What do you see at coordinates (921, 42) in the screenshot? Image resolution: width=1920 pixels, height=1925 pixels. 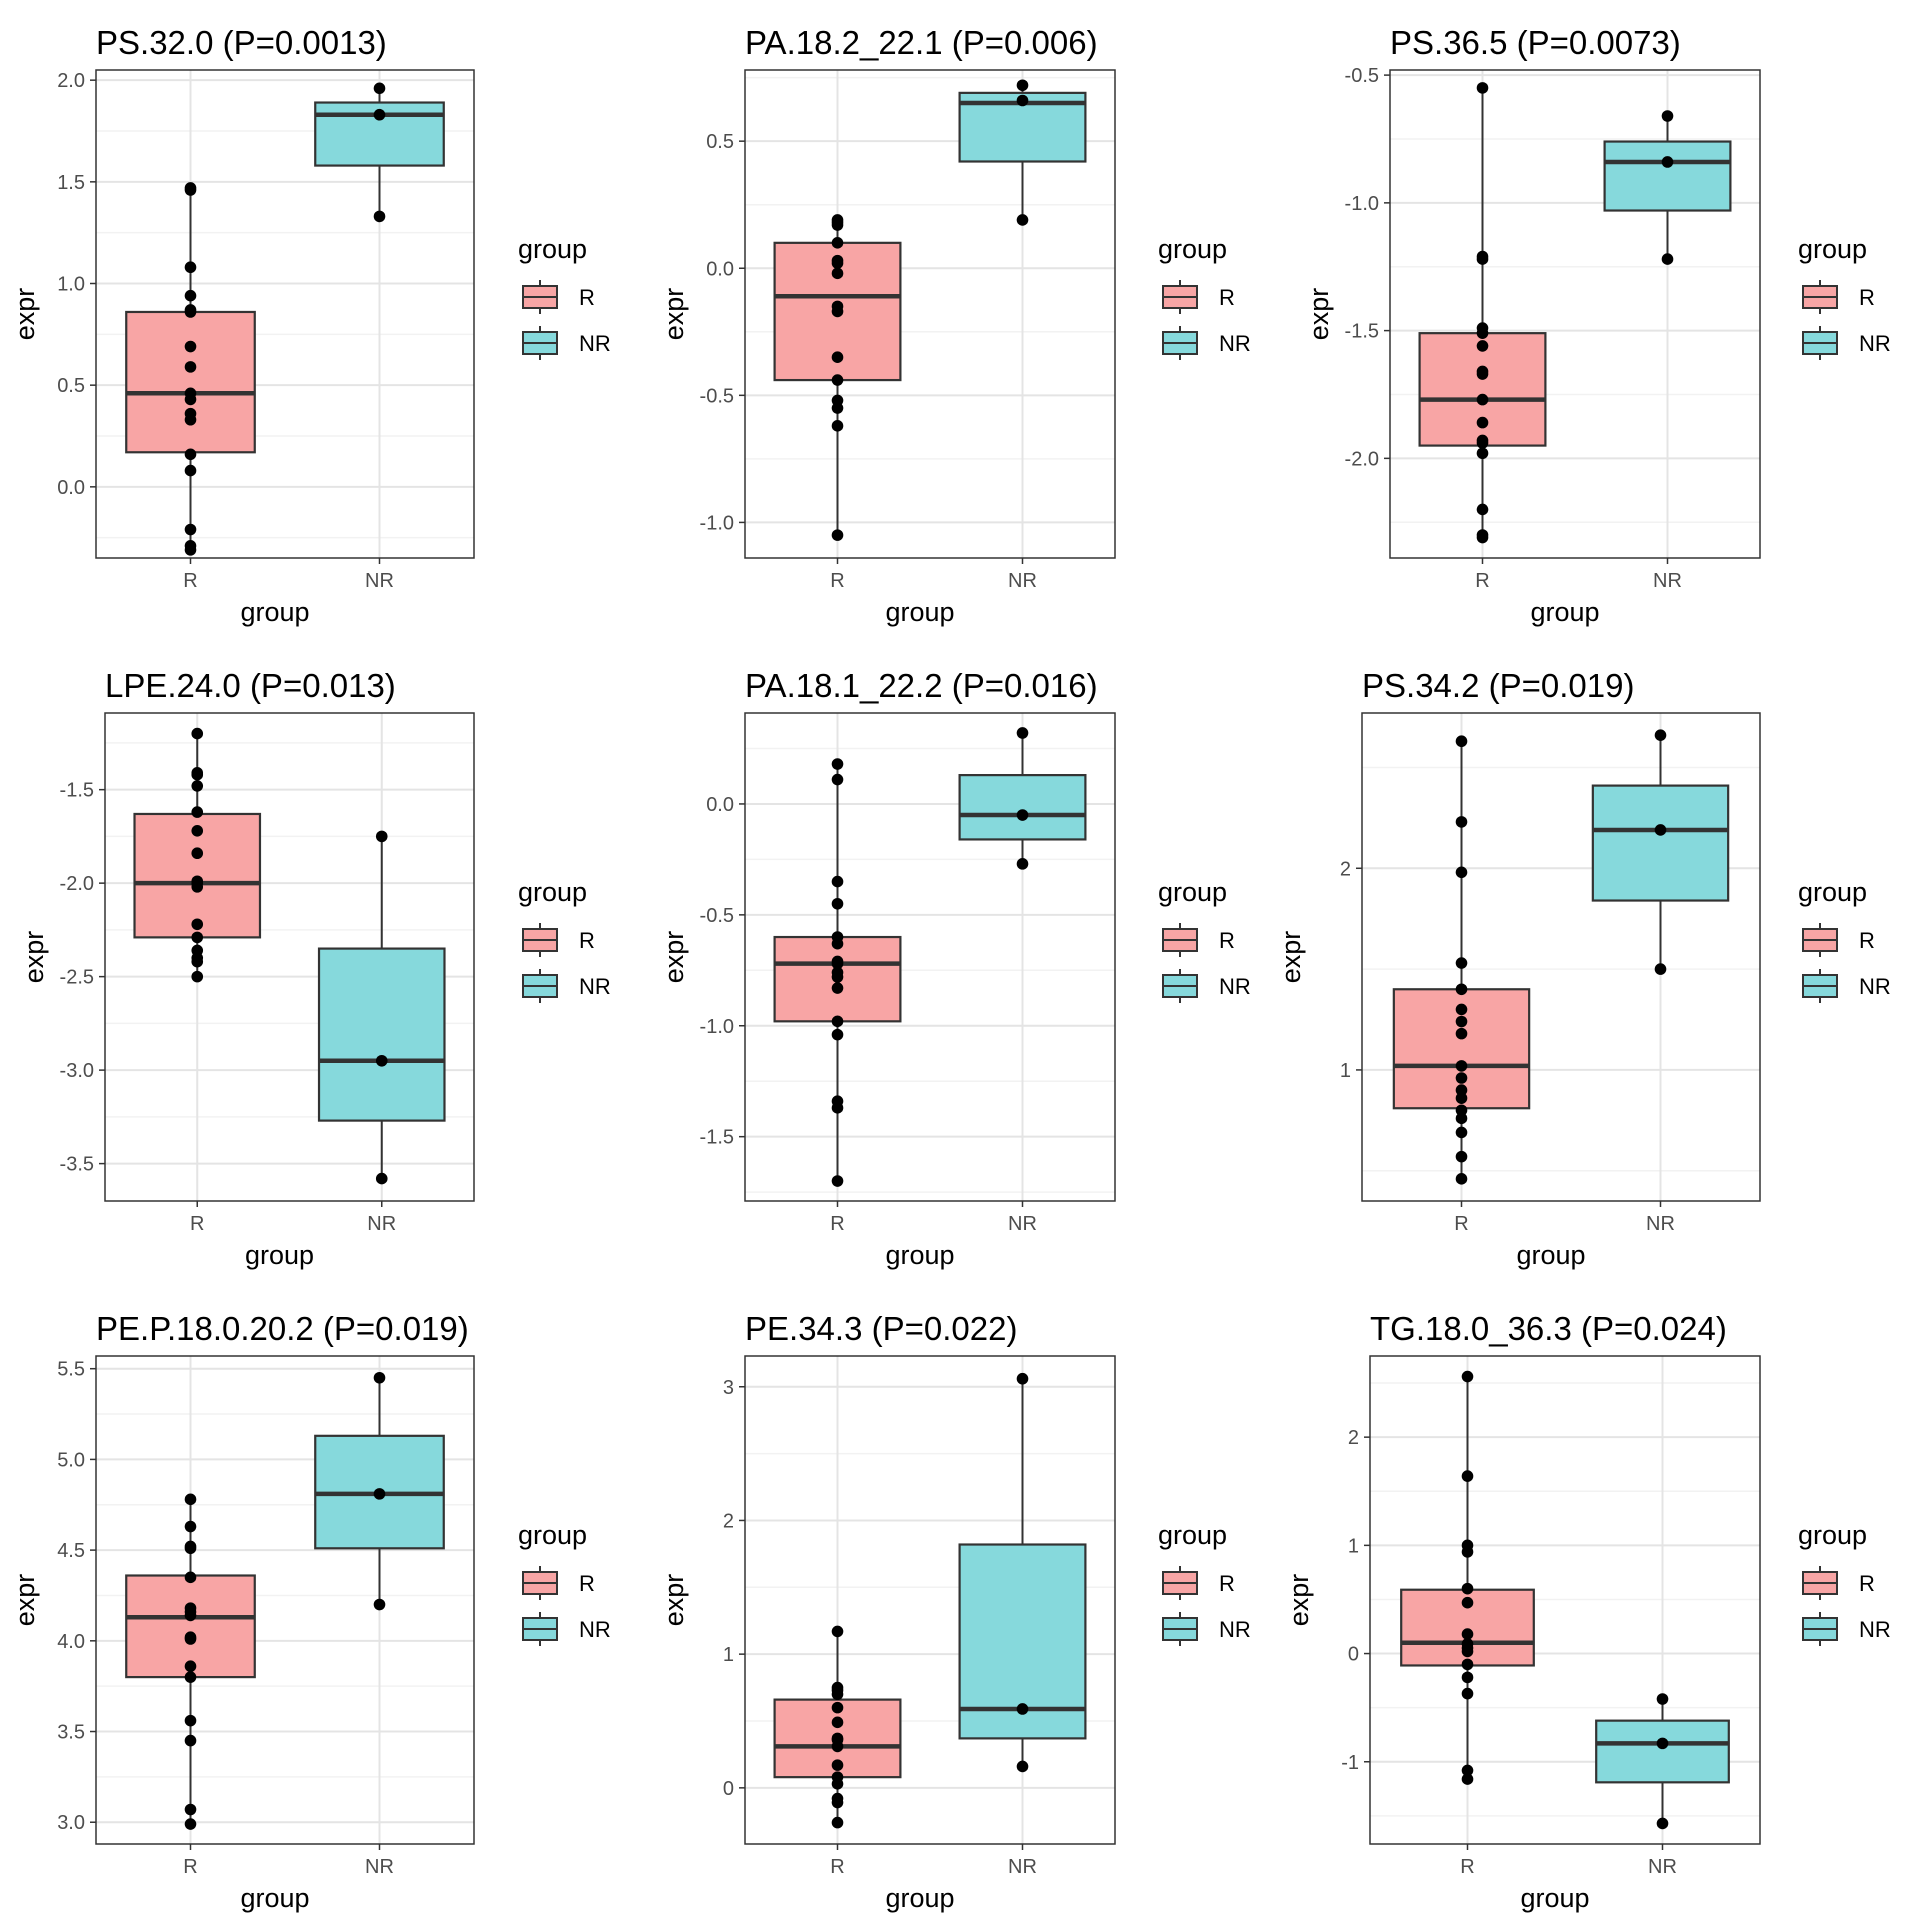 I see `chart-title: PA.18.2_22.1 (P=0.006)` at bounding box center [921, 42].